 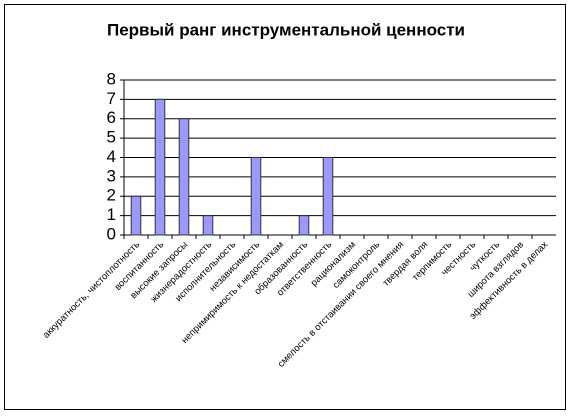 What do you see at coordinates (111, 98) in the screenshot?
I see `y-tick-label: 7` at bounding box center [111, 98].